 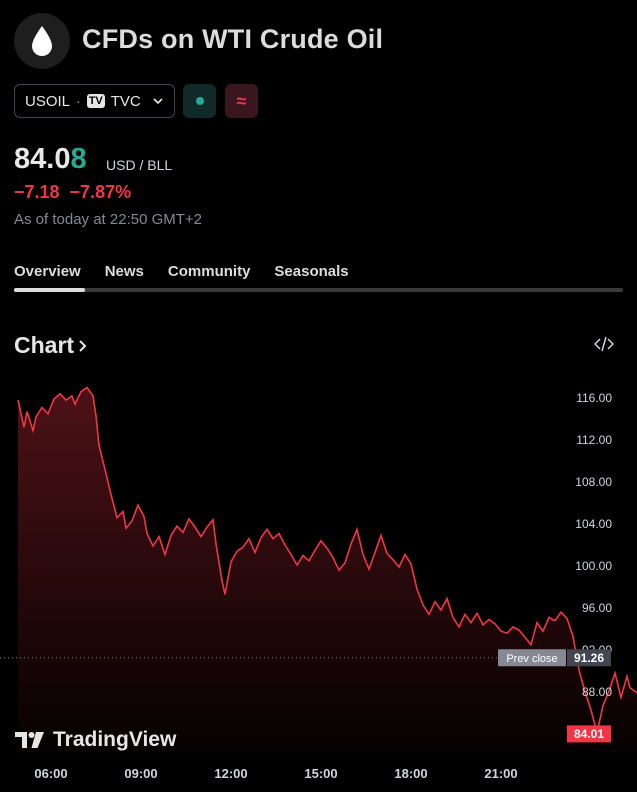 What do you see at coordinates (49, 290) in the screenshot?
I see `tab-active-indicator` at bounding box center [49, 290].